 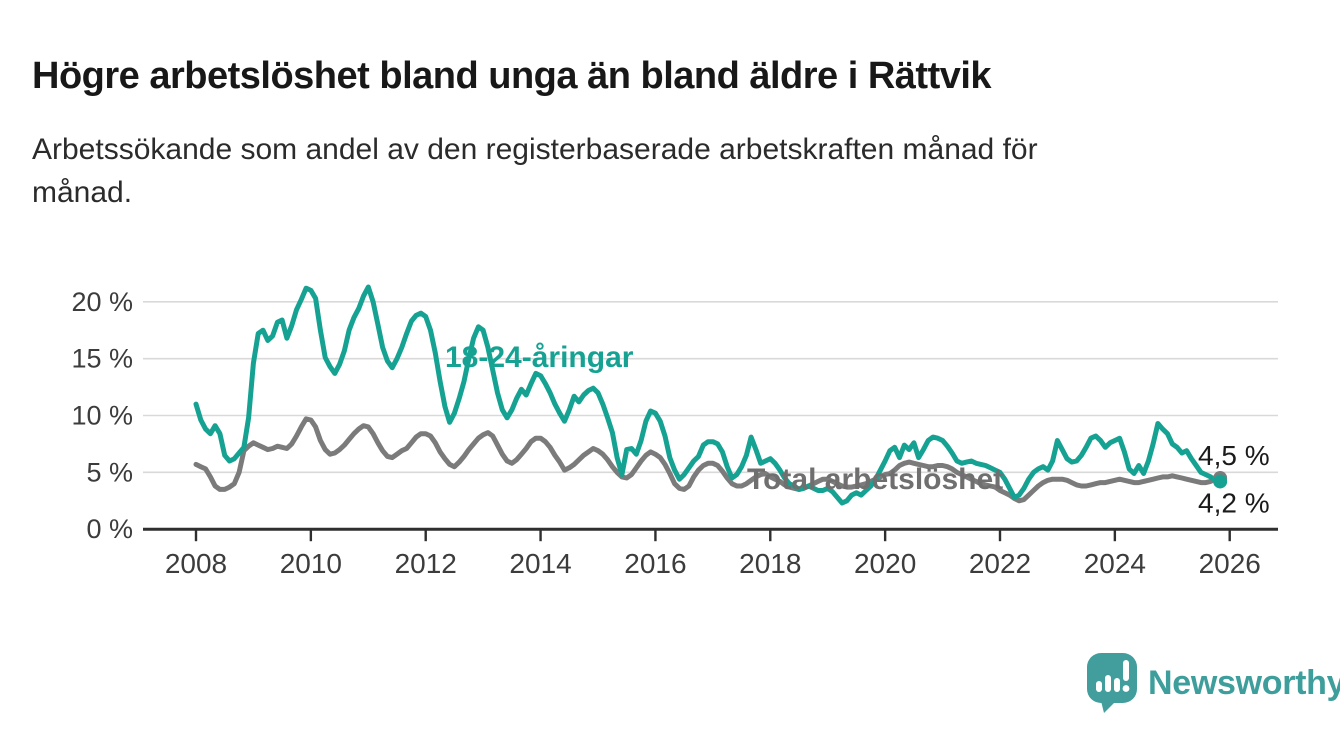 I want to click on series-label-youth: 18-24-åringar, so click(x=539, y=357).